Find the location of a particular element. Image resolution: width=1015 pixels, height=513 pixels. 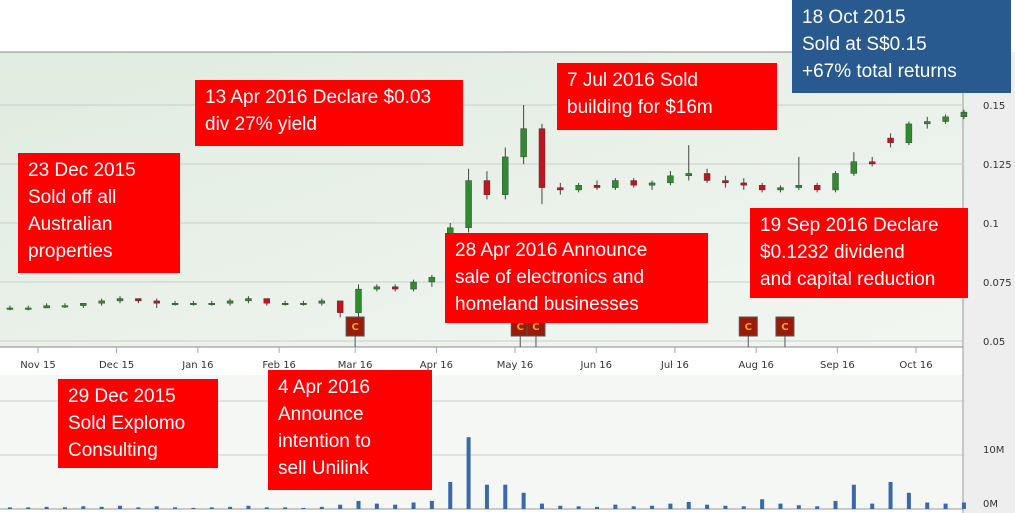

right-axis-panel is located at coordinates (989, 282).